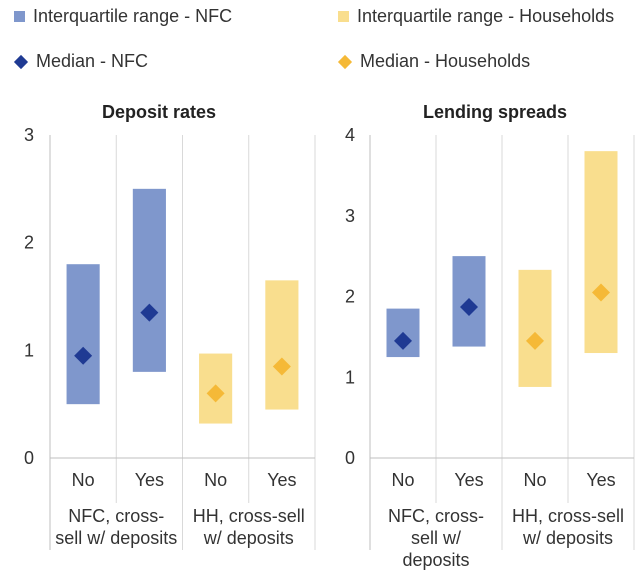 The image size is (644, 581). What do you see at coordinates (350, 135) in the screenshot?
I see `y-tick-label: 4` at bounding box center [350, 135].